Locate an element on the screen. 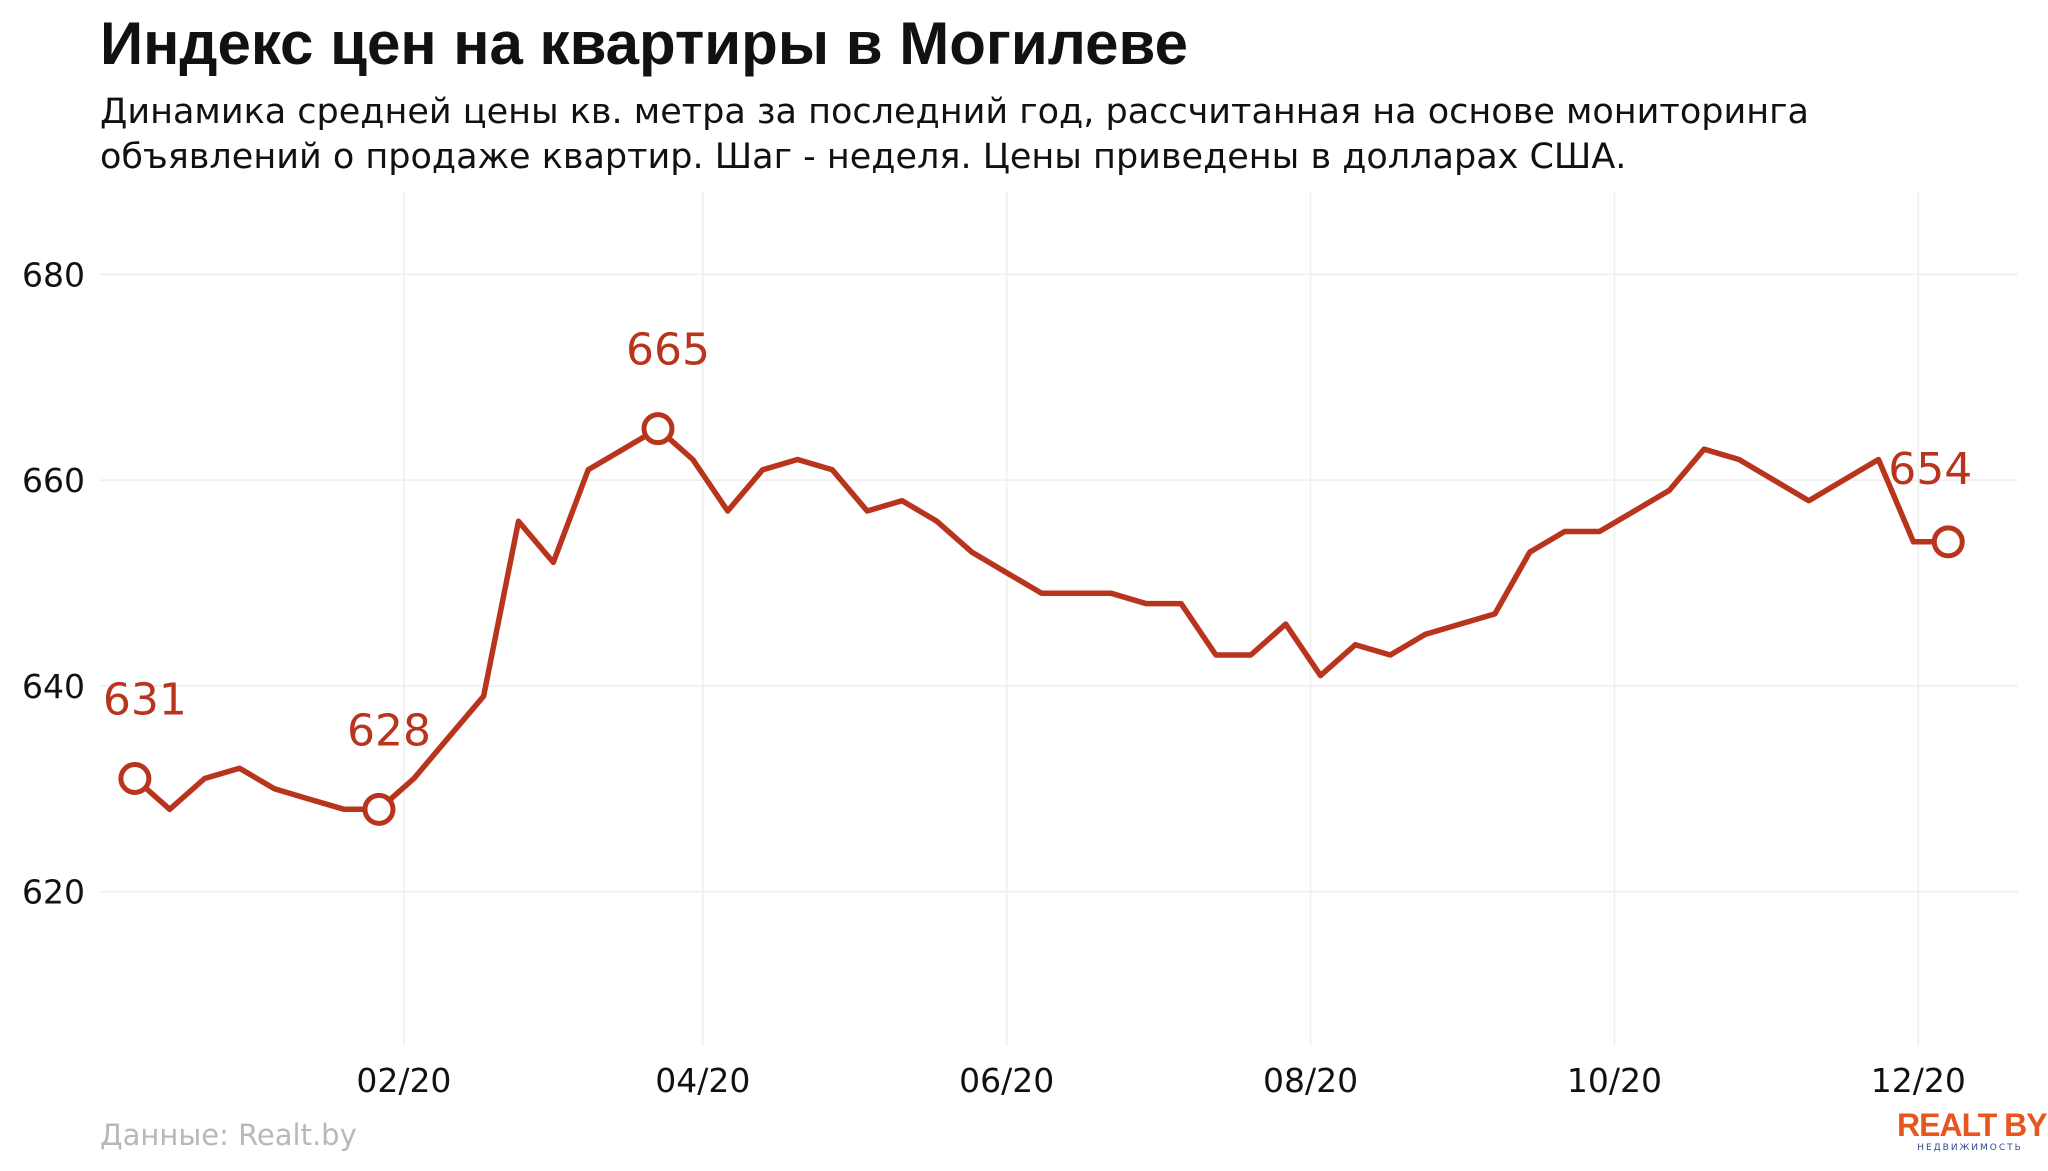  logo-text: REALT BY is located at coordinates (1972, 1125).